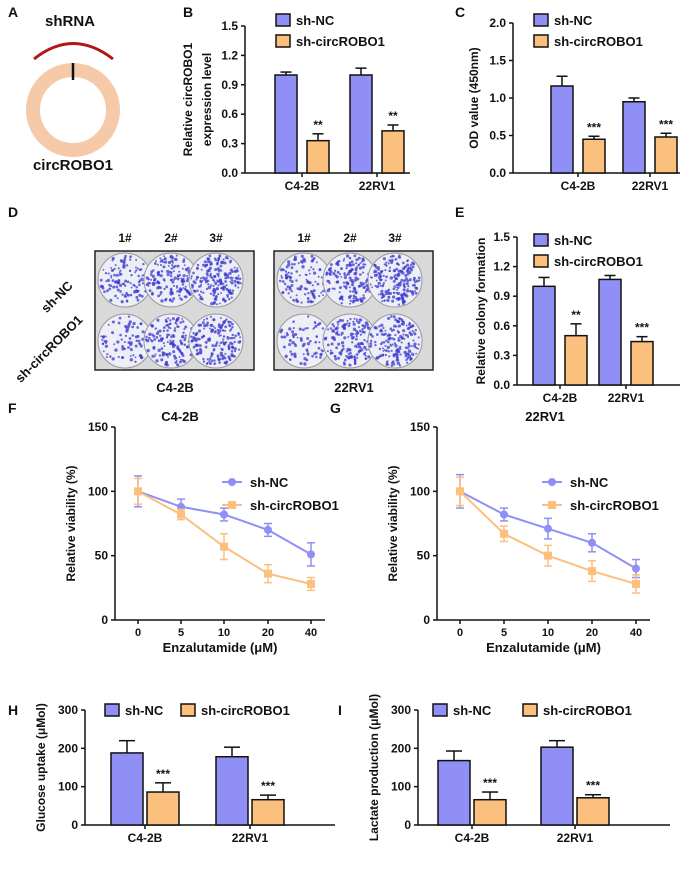 The image size is (682, 871). What do you see at coordinates (268, 633) in the screenshot?
I see `x-tick-label: 20` at bounding box center [268, 633].